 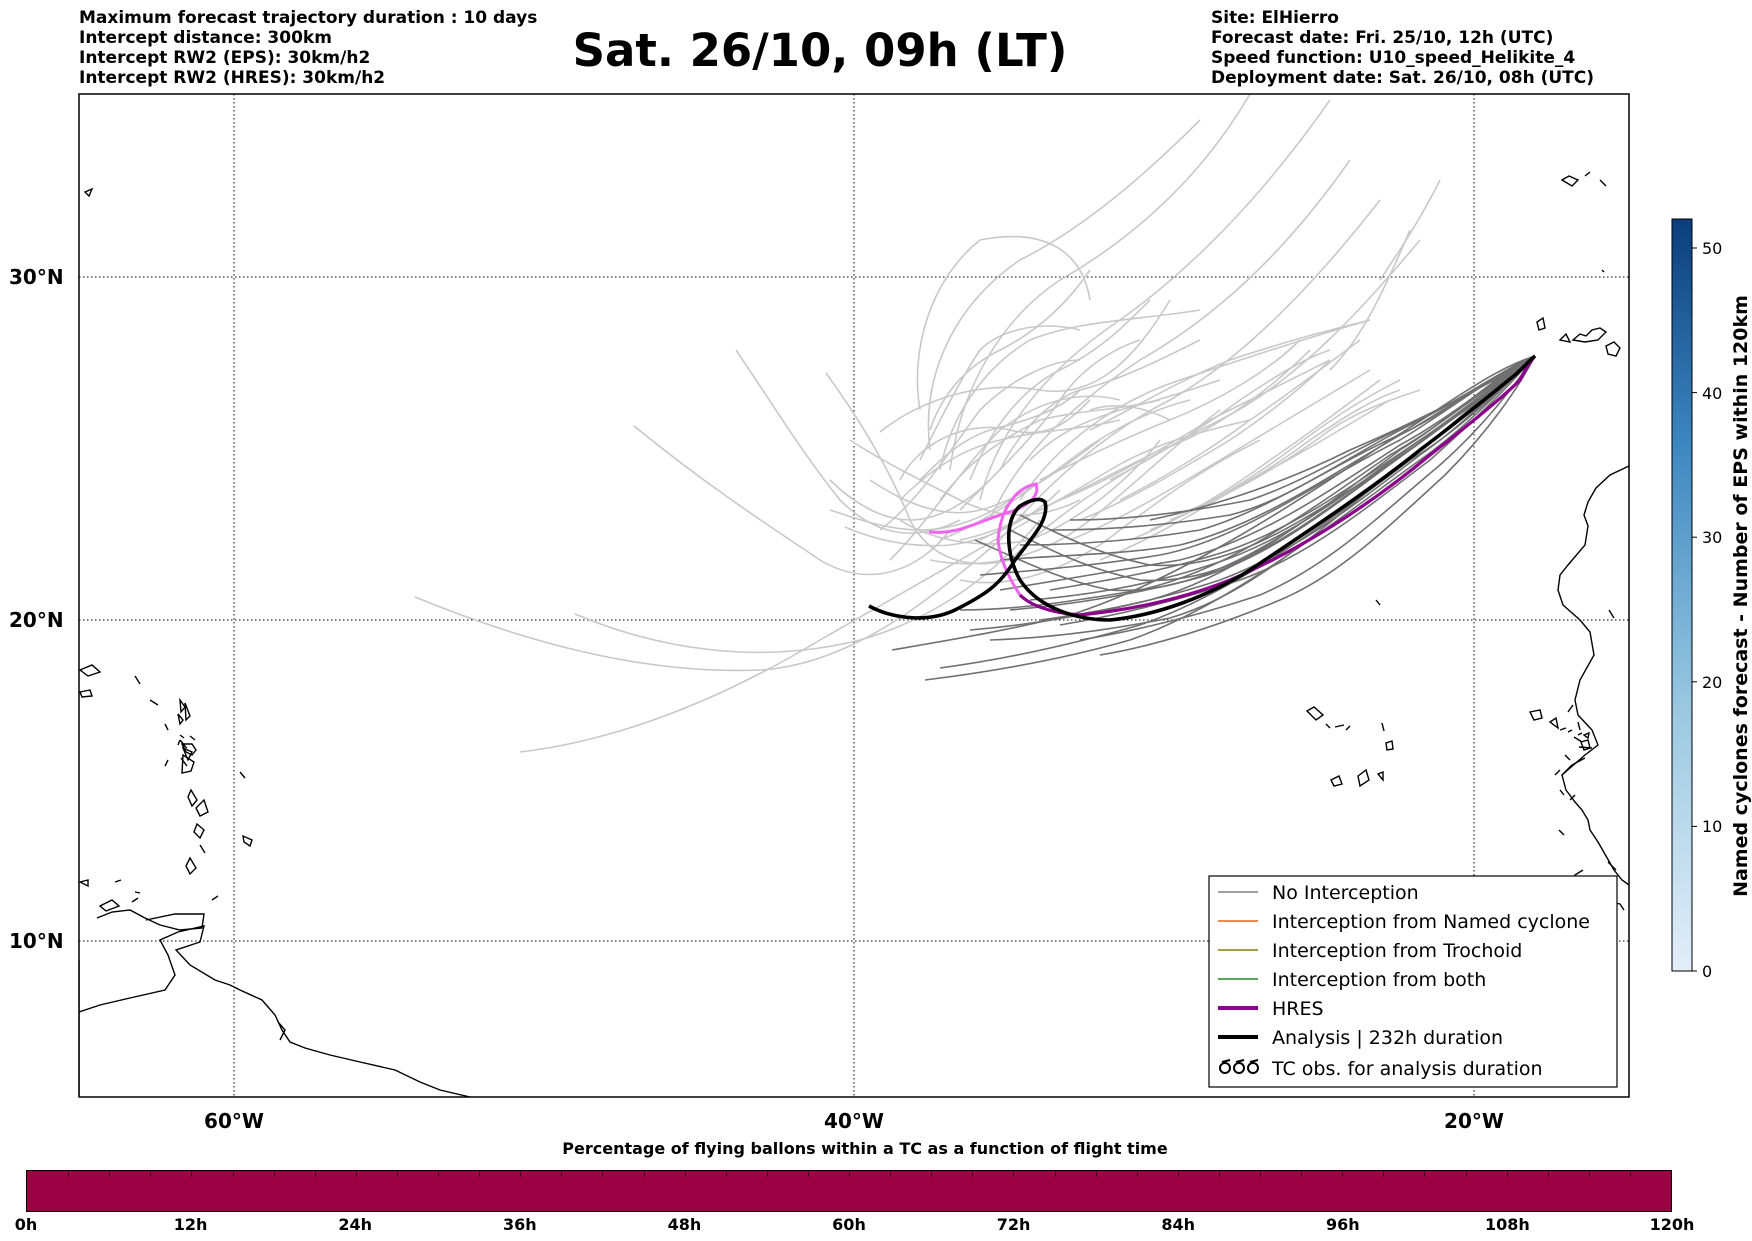 I want to click on lon-label-40w: 40°W, so click(x=854, y=1121).